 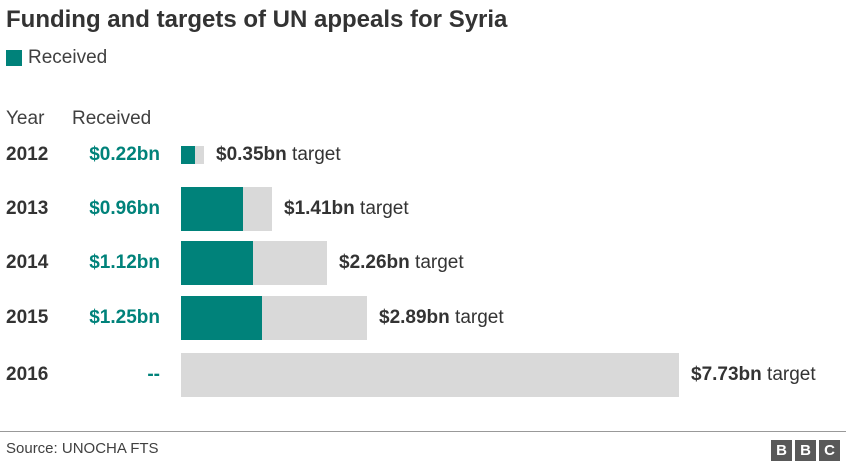 I want to click on year-label-2016: 2016, so click(x=27, y=374).